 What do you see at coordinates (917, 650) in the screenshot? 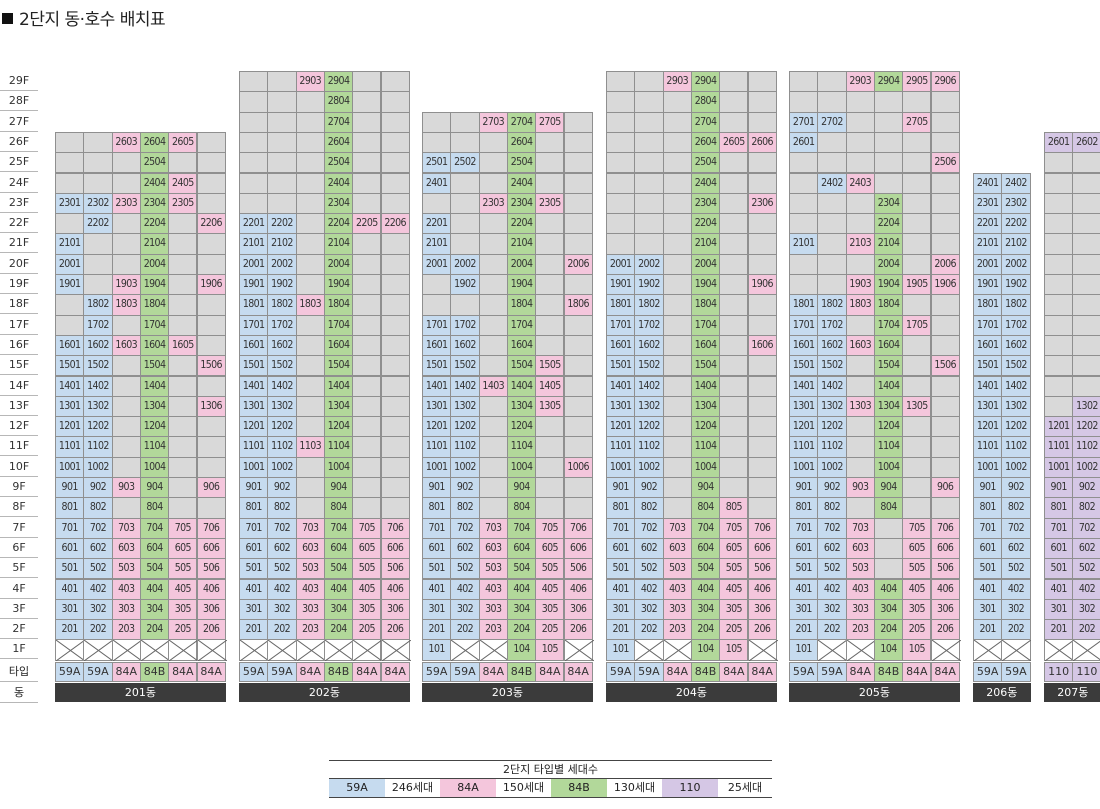
I see `unit-cell: 105` at bounding box center [917, 650].